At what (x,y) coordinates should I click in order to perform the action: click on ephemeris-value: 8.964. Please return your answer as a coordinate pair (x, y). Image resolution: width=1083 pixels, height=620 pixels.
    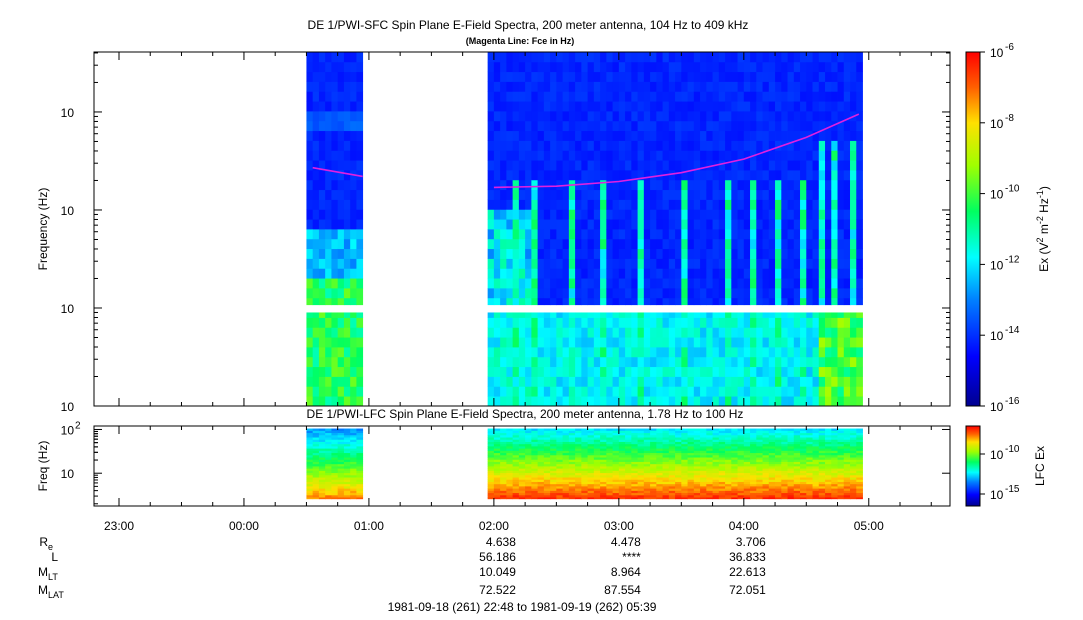
    Looking at the image, I should click on (626, 572).